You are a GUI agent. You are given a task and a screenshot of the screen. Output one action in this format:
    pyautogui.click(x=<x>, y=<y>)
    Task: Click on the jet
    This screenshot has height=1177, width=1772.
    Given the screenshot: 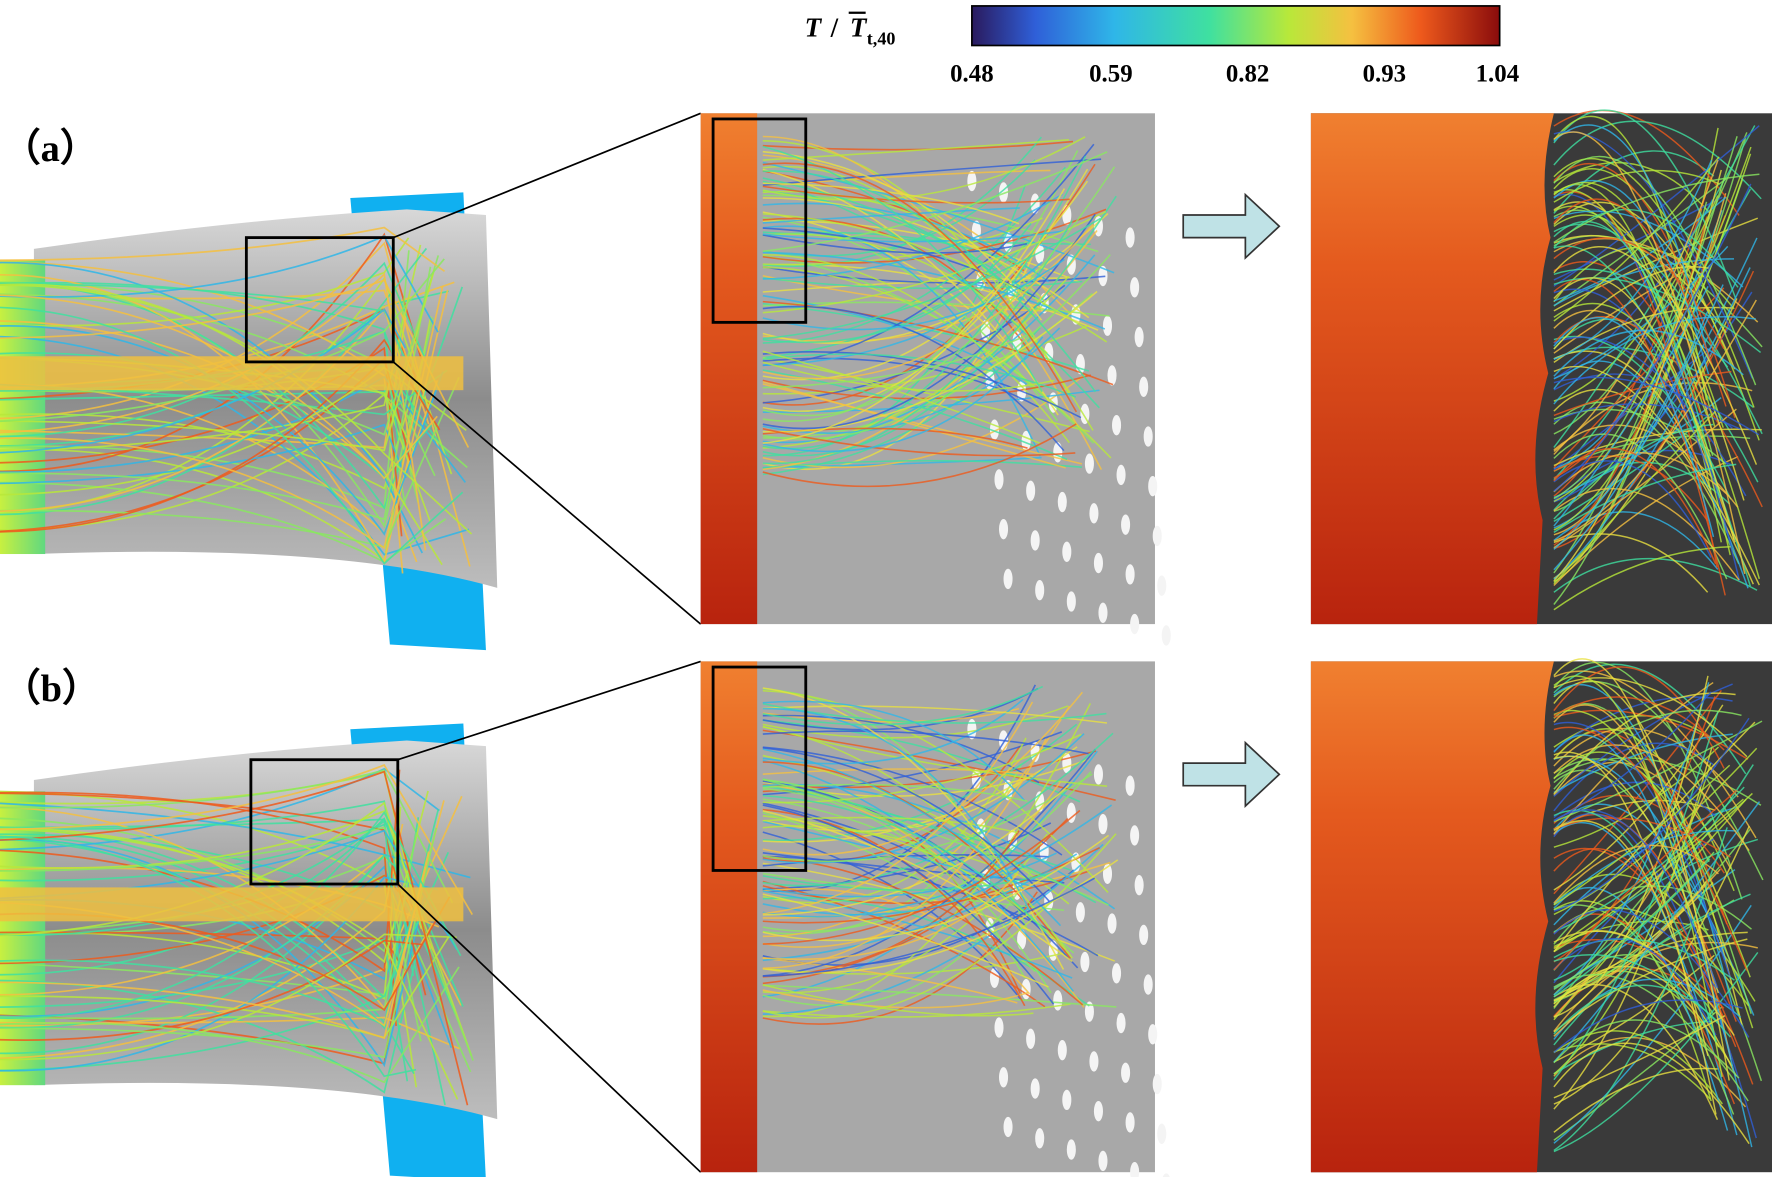 What is the action you would take?
    pyautogui.click(x=232, y=904)
    